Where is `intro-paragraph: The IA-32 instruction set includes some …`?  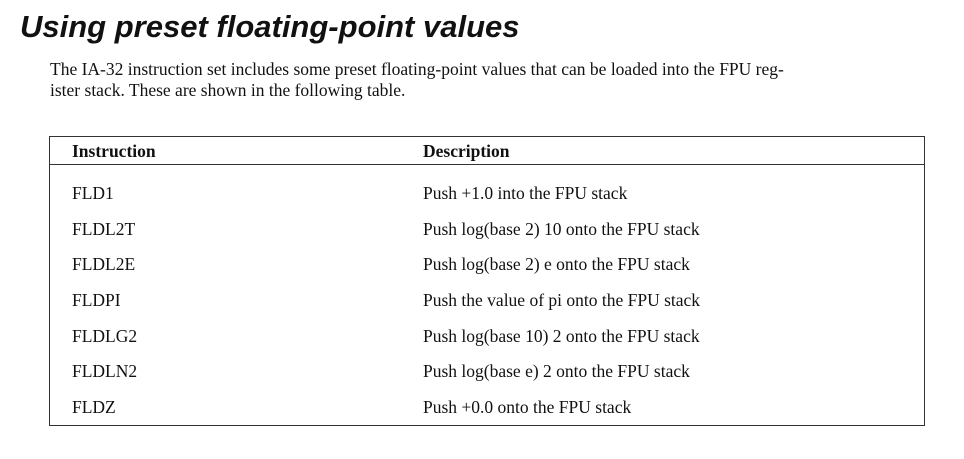 intro-paragraph: The IA-32 instruction set includes some … is located at coordinates (490, 80).